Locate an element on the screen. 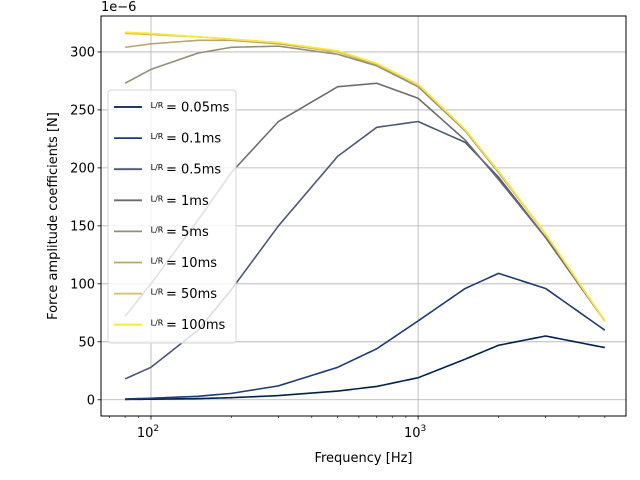 Image resolution: width=640 pixels, height=480 pixels. x-tick-label: 10² is located at coordinates (148, 432).